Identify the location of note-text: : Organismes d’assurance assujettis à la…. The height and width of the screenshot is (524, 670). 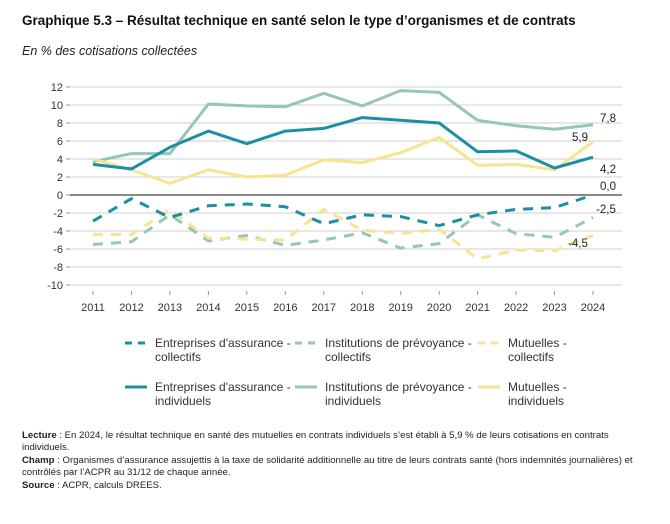
(327, 466).